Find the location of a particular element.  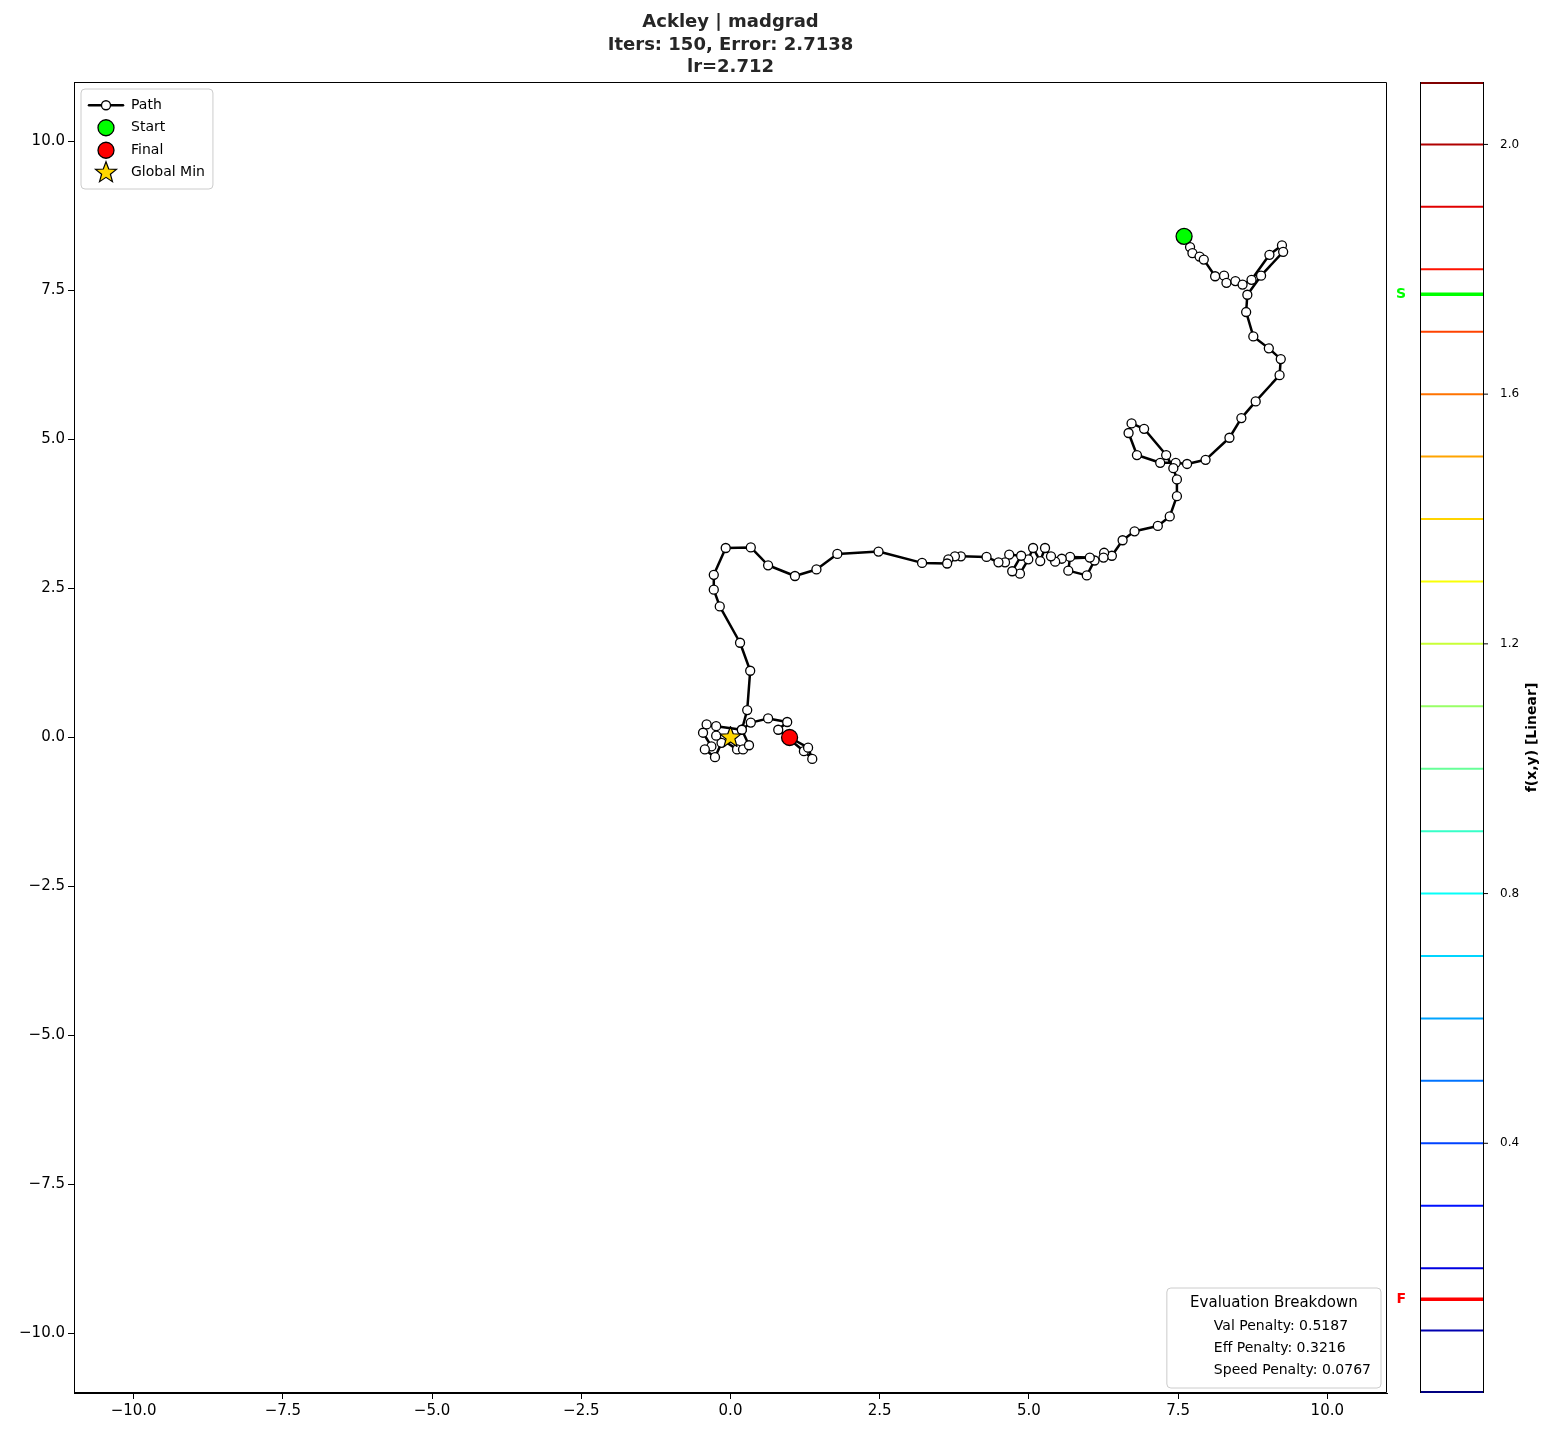

ref-line-label: S is located at coordinates (1400, 292).